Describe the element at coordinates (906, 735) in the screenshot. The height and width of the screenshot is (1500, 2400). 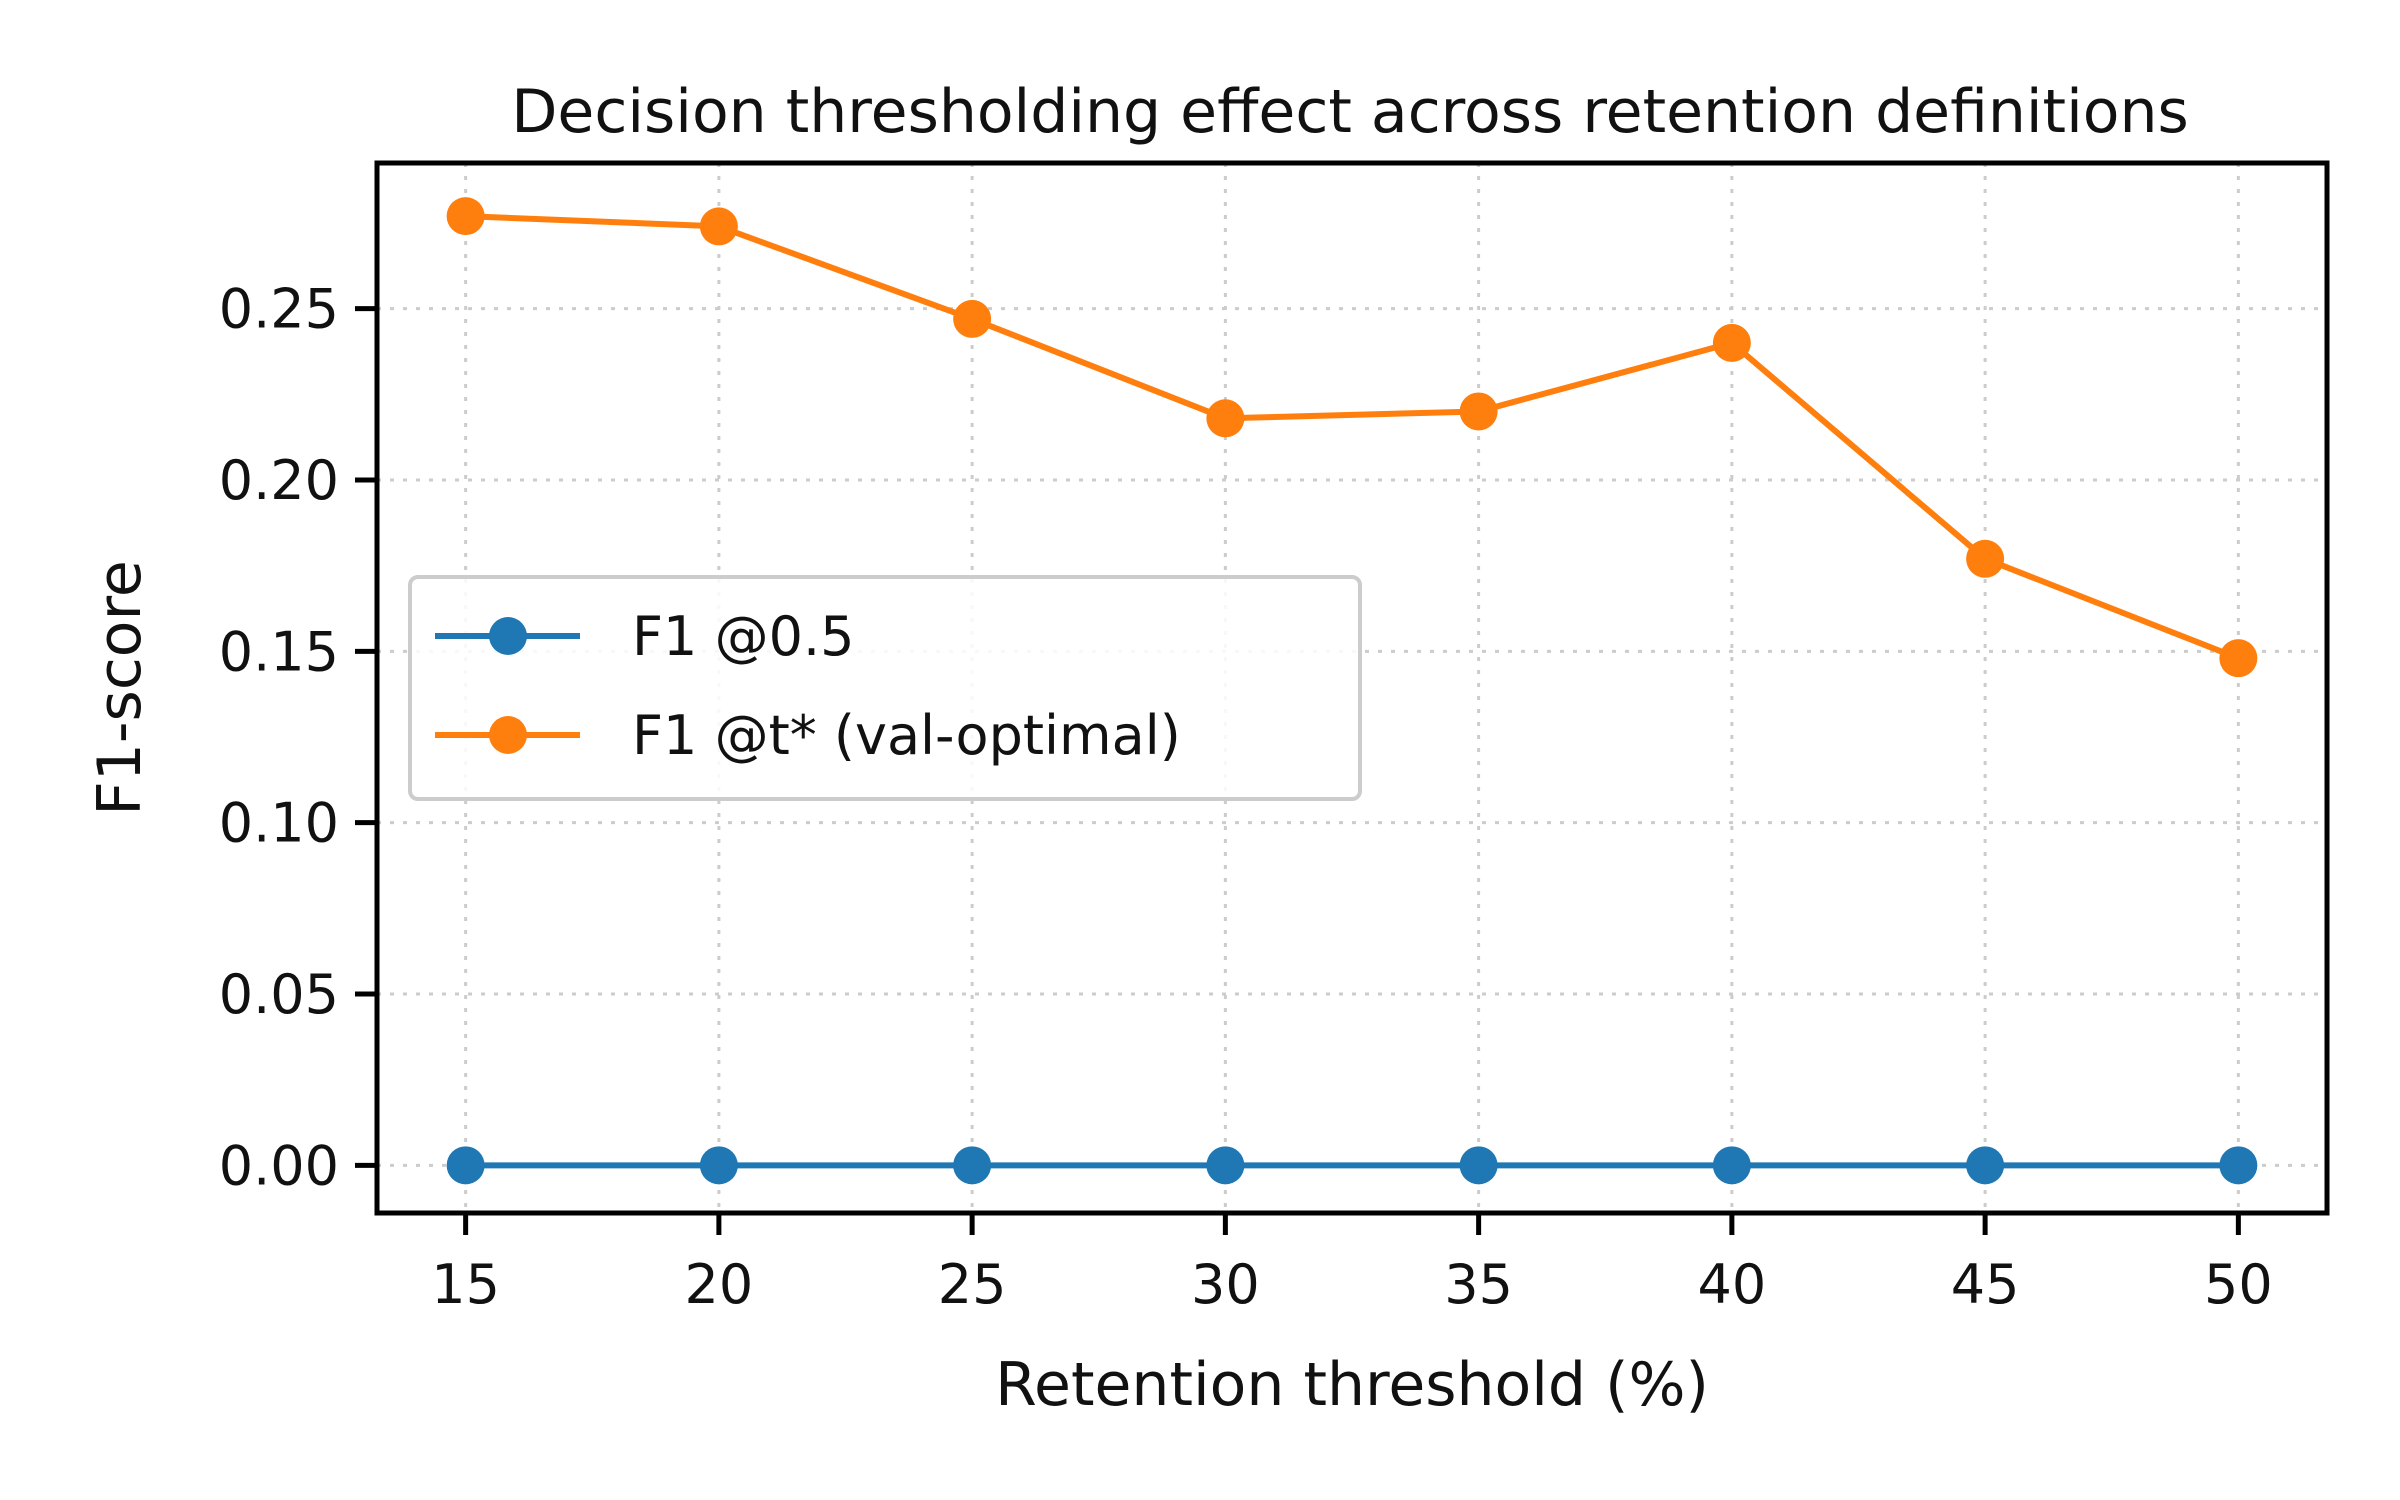
I see `legend-label-1: F1 @t* (val-optimal)` at that location.